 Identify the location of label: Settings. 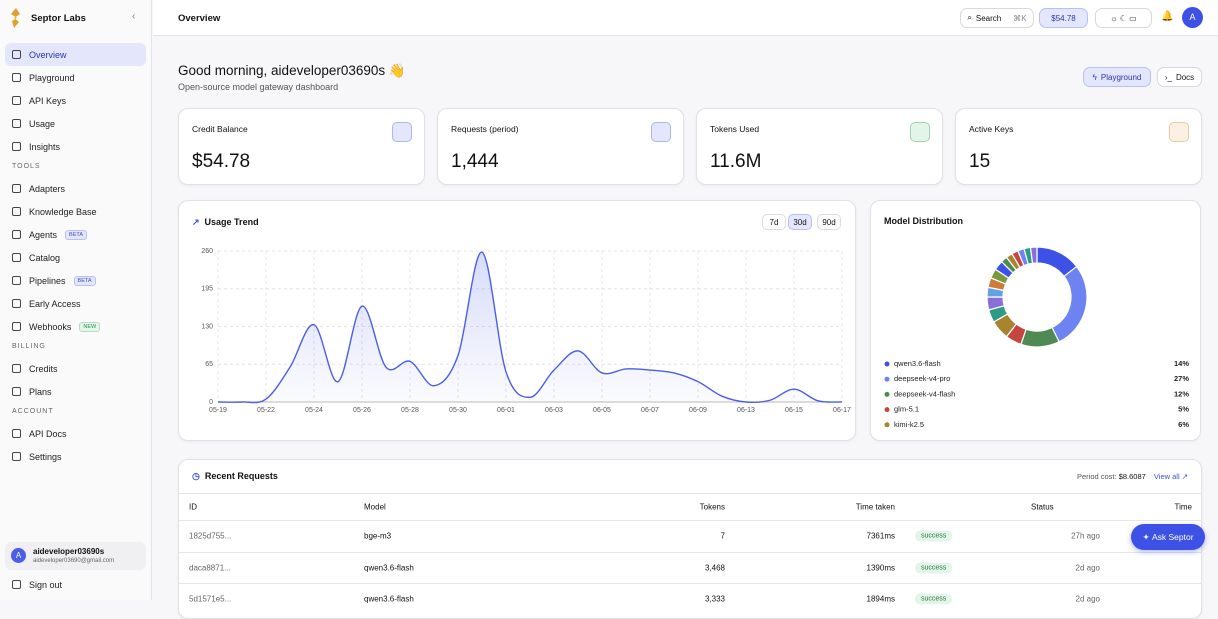
(45, 456).